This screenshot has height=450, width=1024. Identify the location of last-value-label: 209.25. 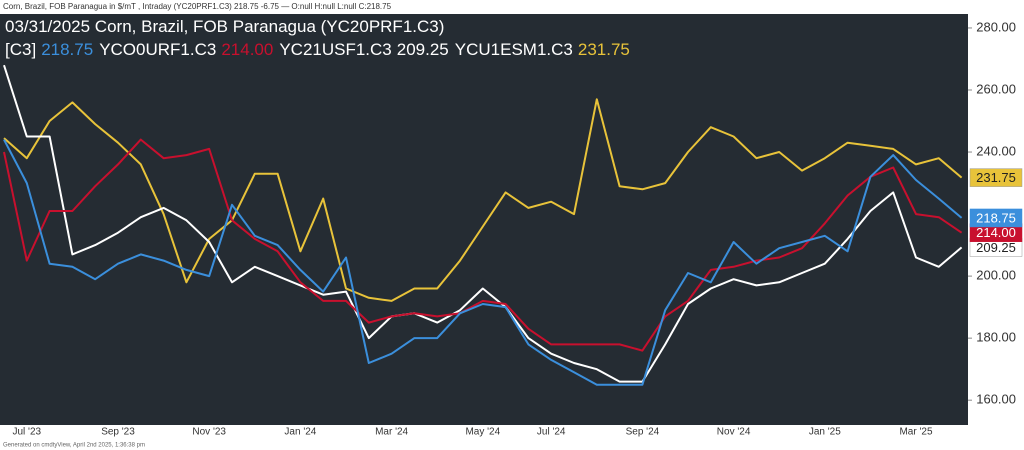
(996, 247).